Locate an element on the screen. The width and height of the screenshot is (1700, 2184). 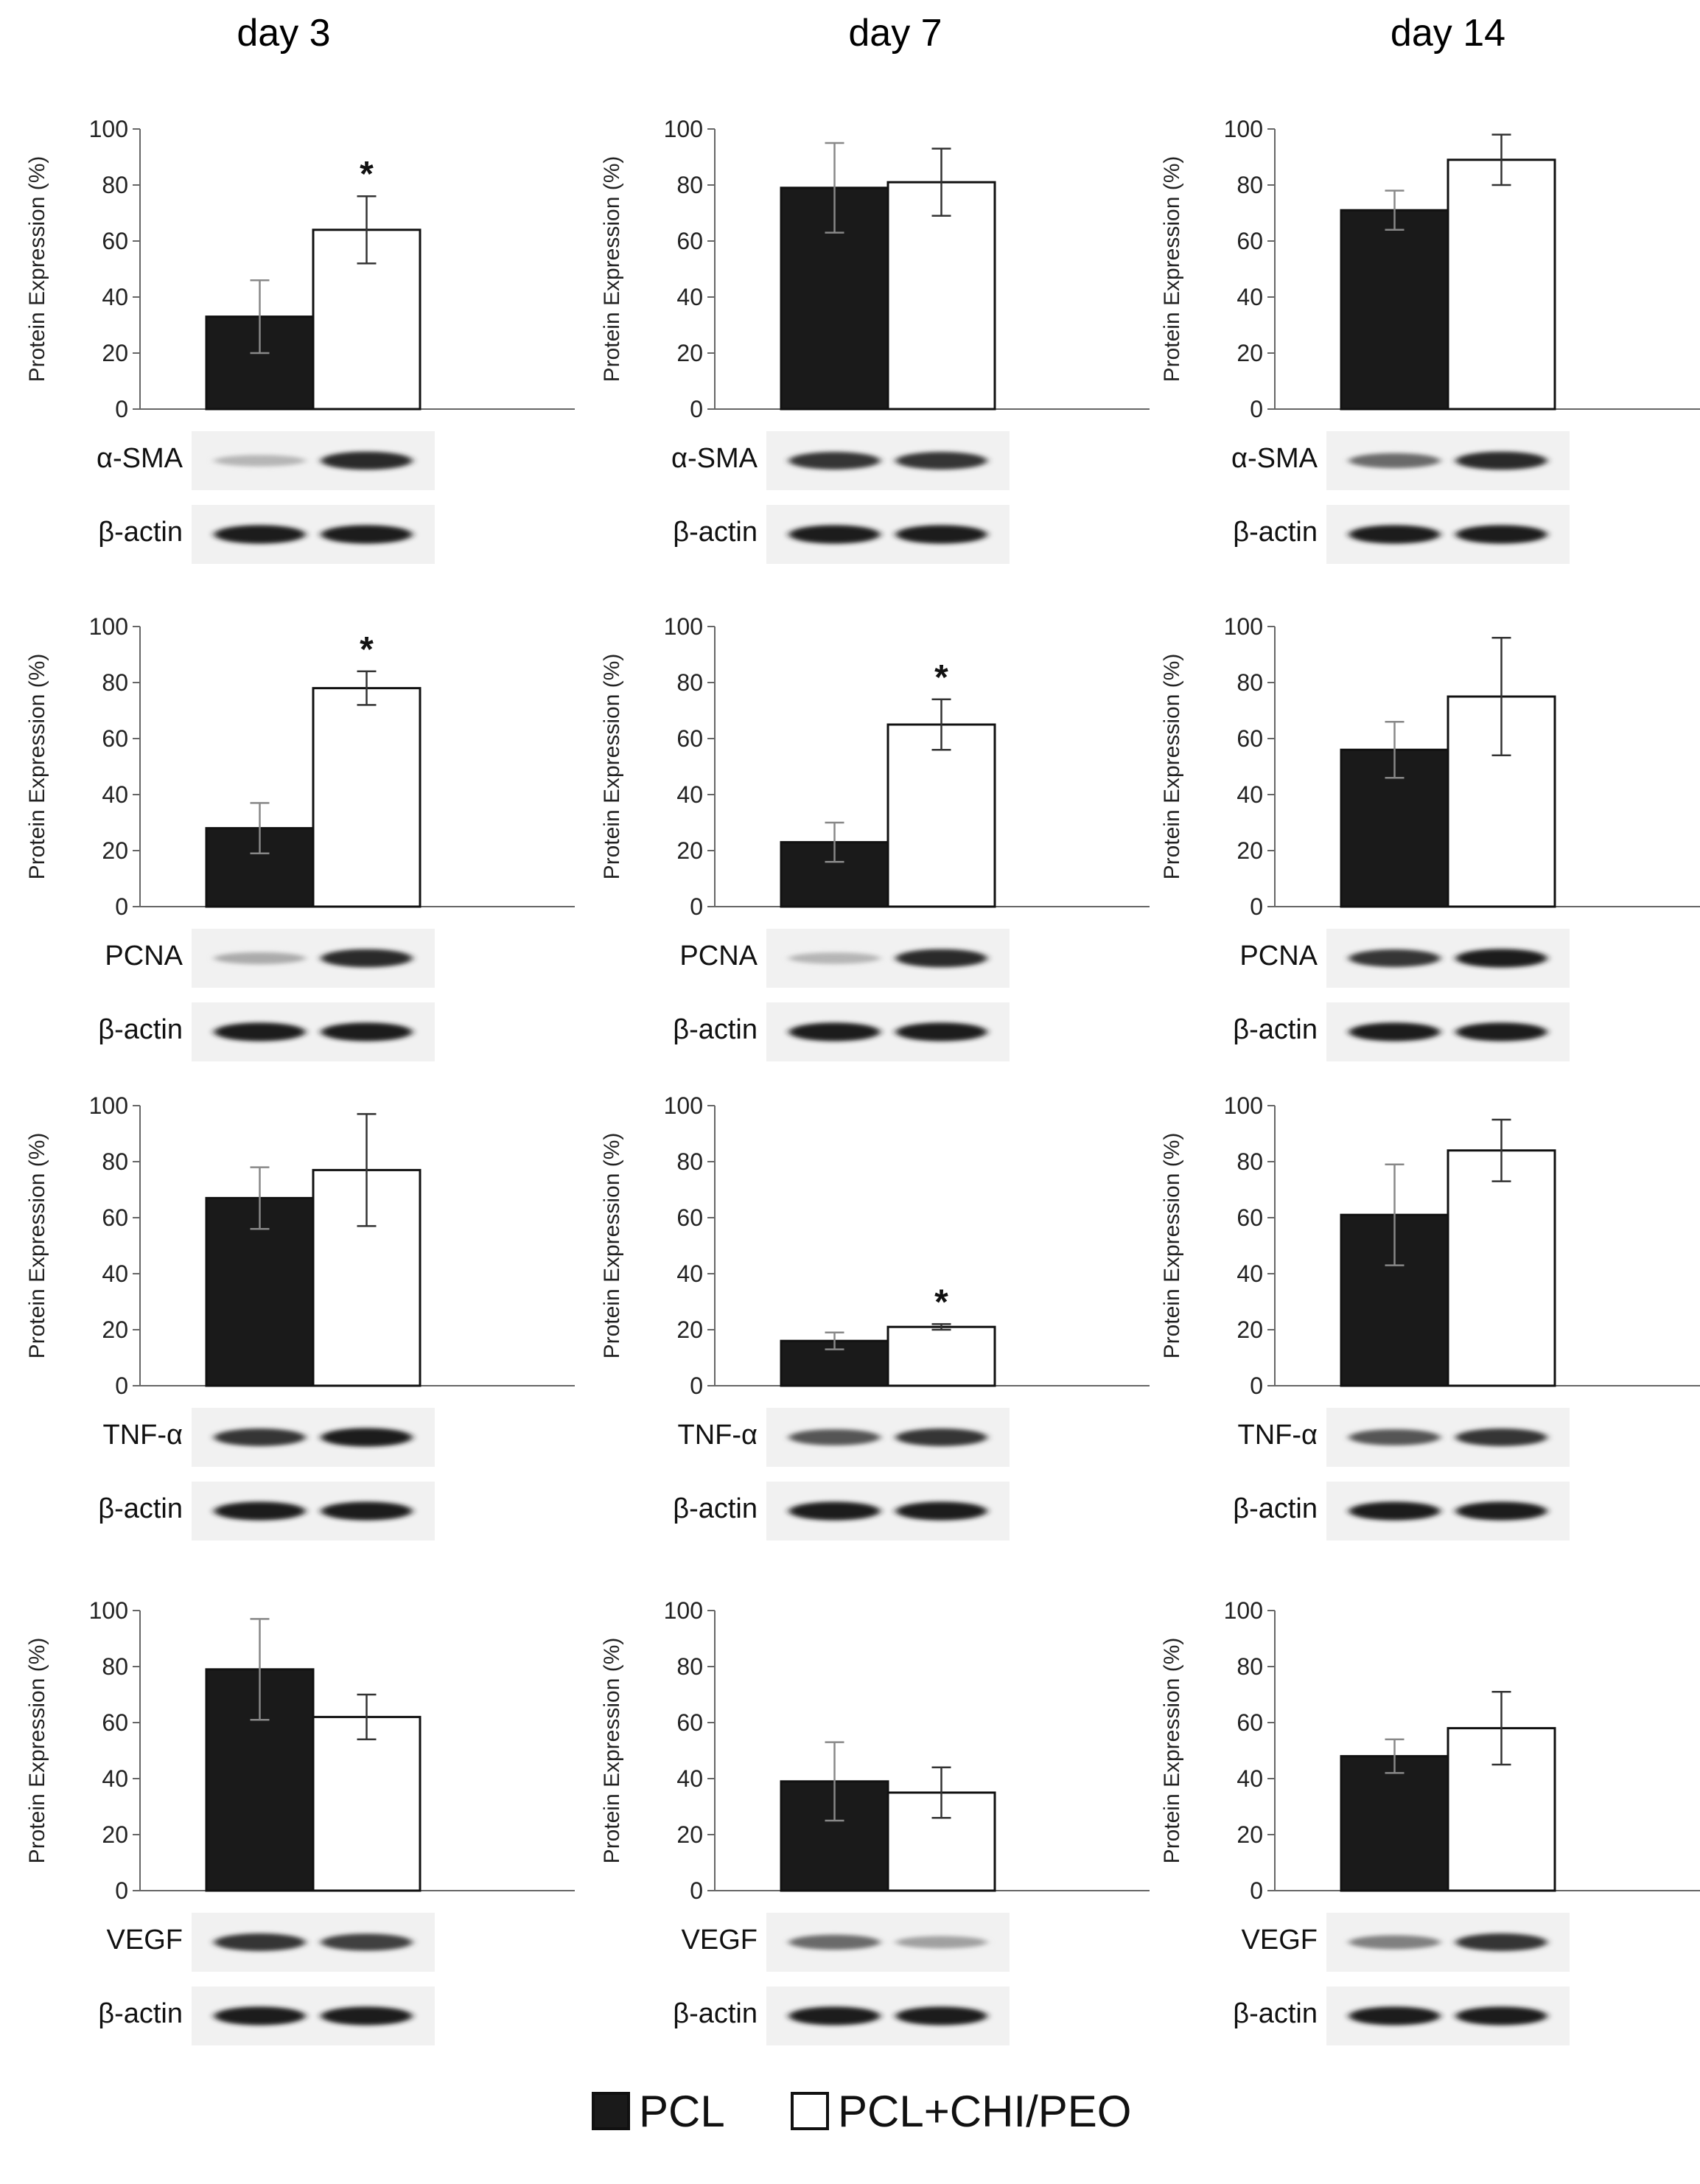
legend-swatch-pcl-chi-peo is located at coordinates (810, 2111).